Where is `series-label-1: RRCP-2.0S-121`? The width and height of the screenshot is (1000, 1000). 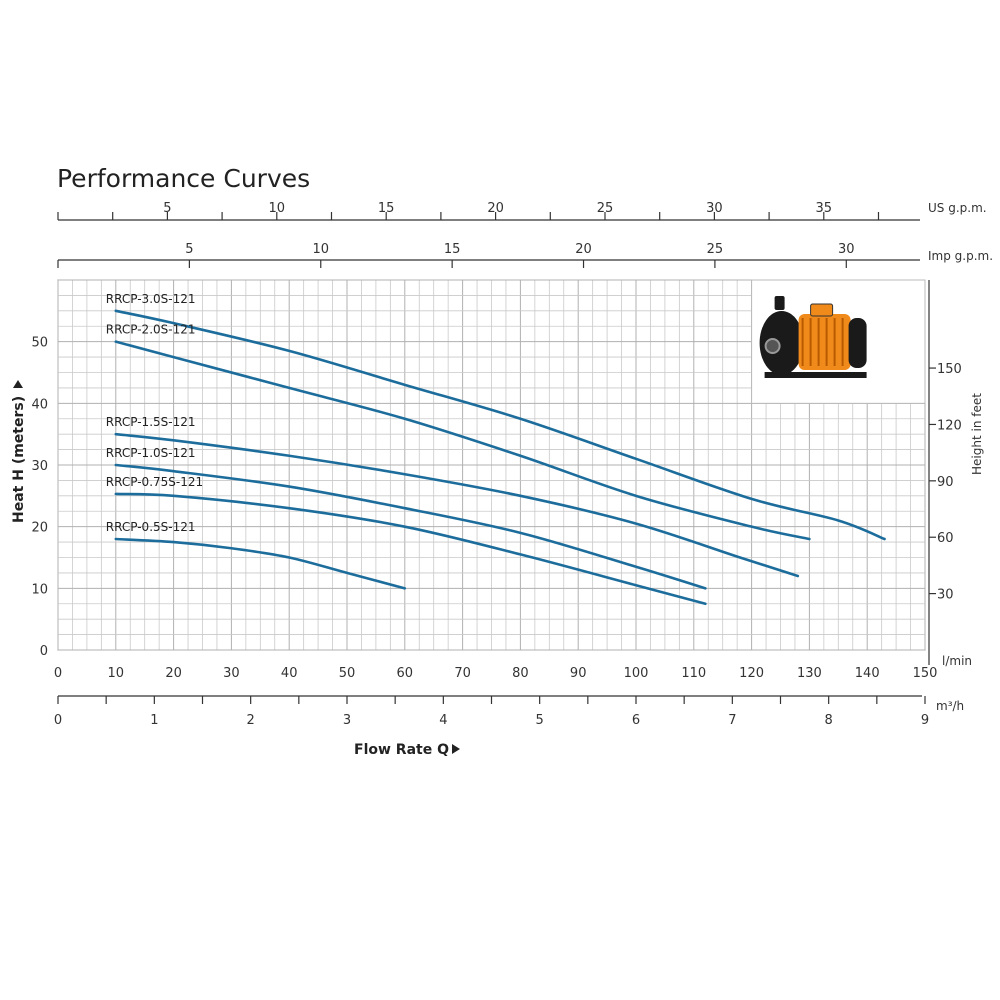 series-label-1: RRCP-2.0S-121 is located at coordinates (151, 330).